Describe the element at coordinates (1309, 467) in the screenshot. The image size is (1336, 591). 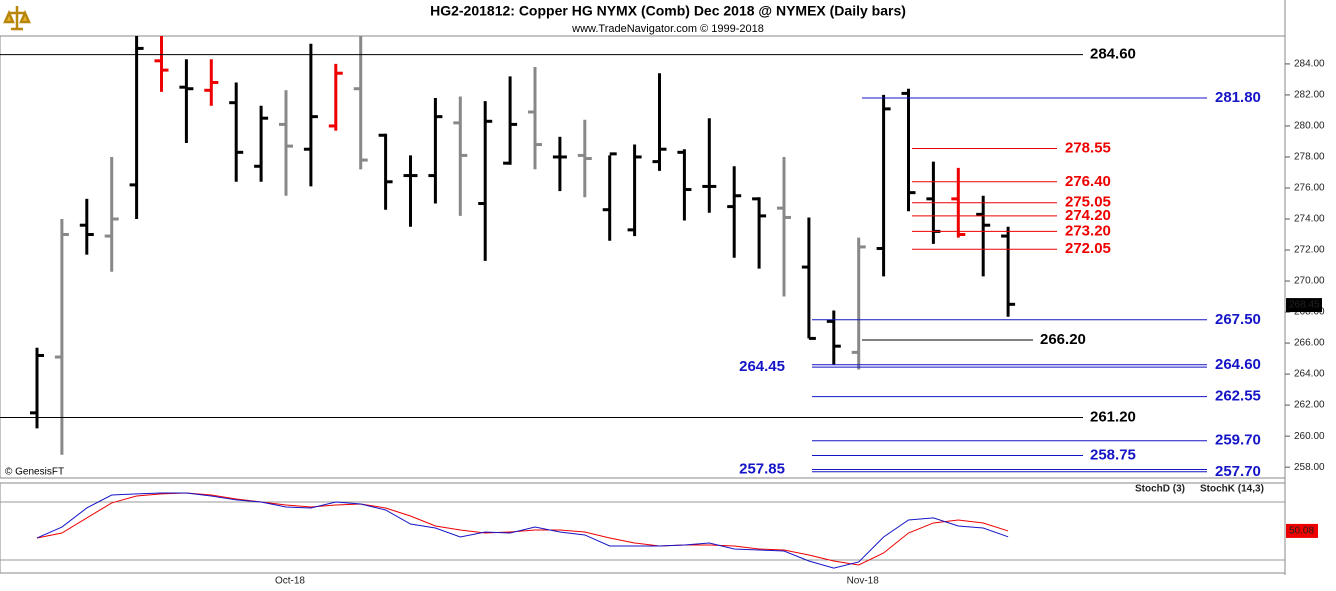
I see `y-tick-label: 258.00` at that location.